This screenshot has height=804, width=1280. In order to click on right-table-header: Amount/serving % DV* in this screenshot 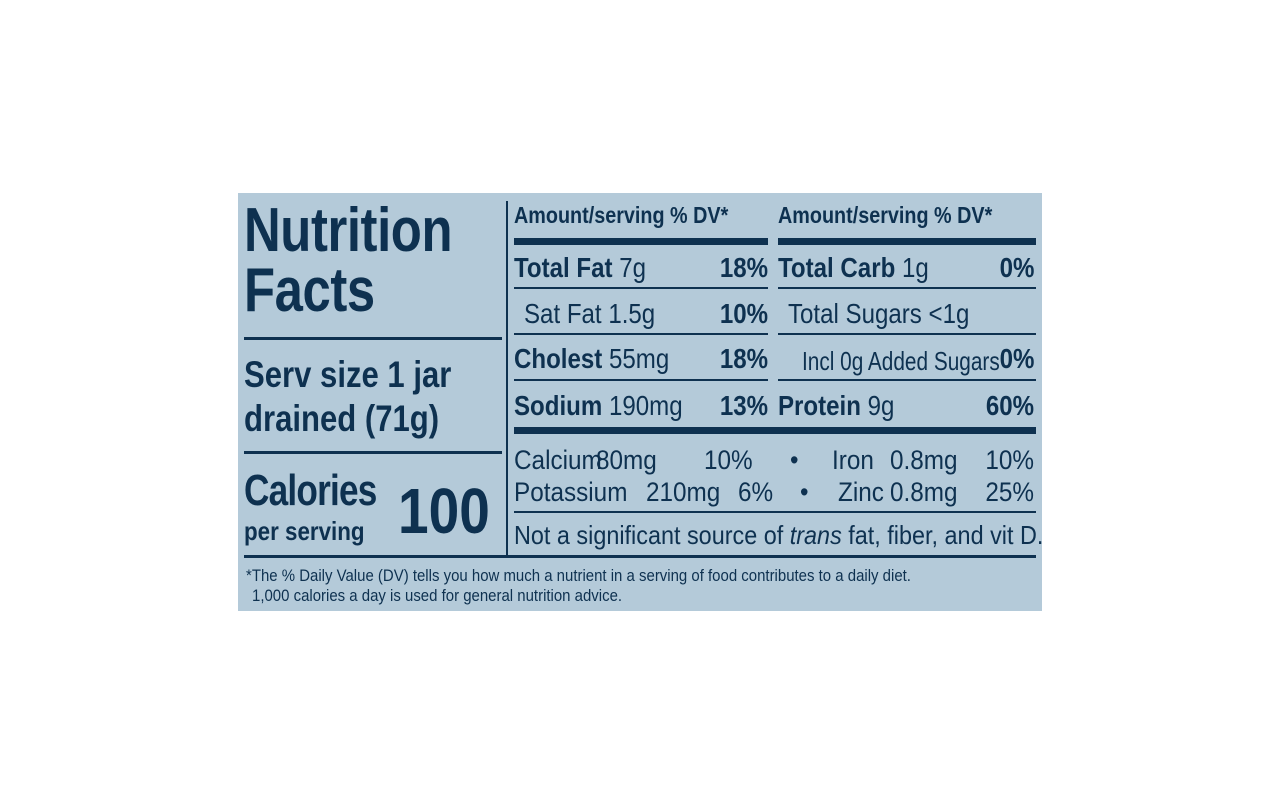, I will do `click(885, 215)`.